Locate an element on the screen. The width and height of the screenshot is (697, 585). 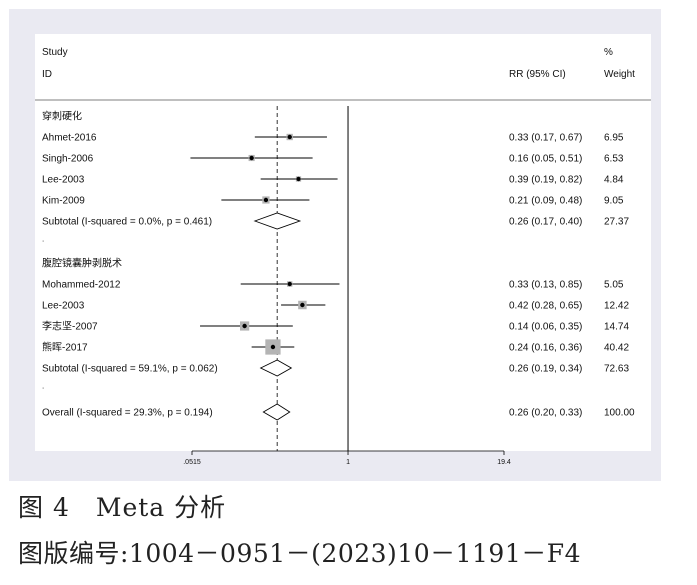
header-rr: RR (95% CI) is located at coordinates (537, 74).